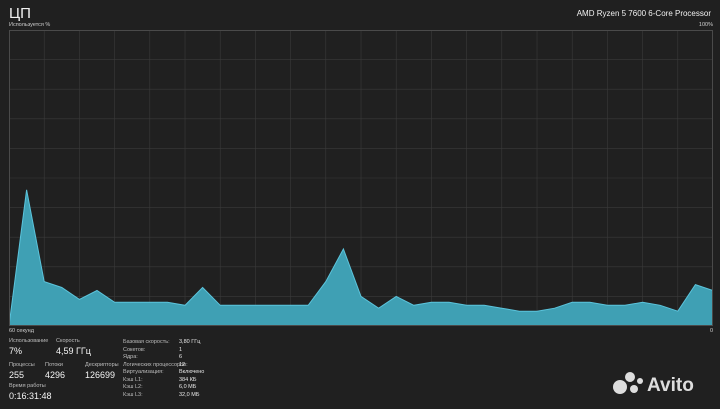 This screenshot has height=409, width=720. I want to click on graph-label-max: 100%, so click(705, 25).